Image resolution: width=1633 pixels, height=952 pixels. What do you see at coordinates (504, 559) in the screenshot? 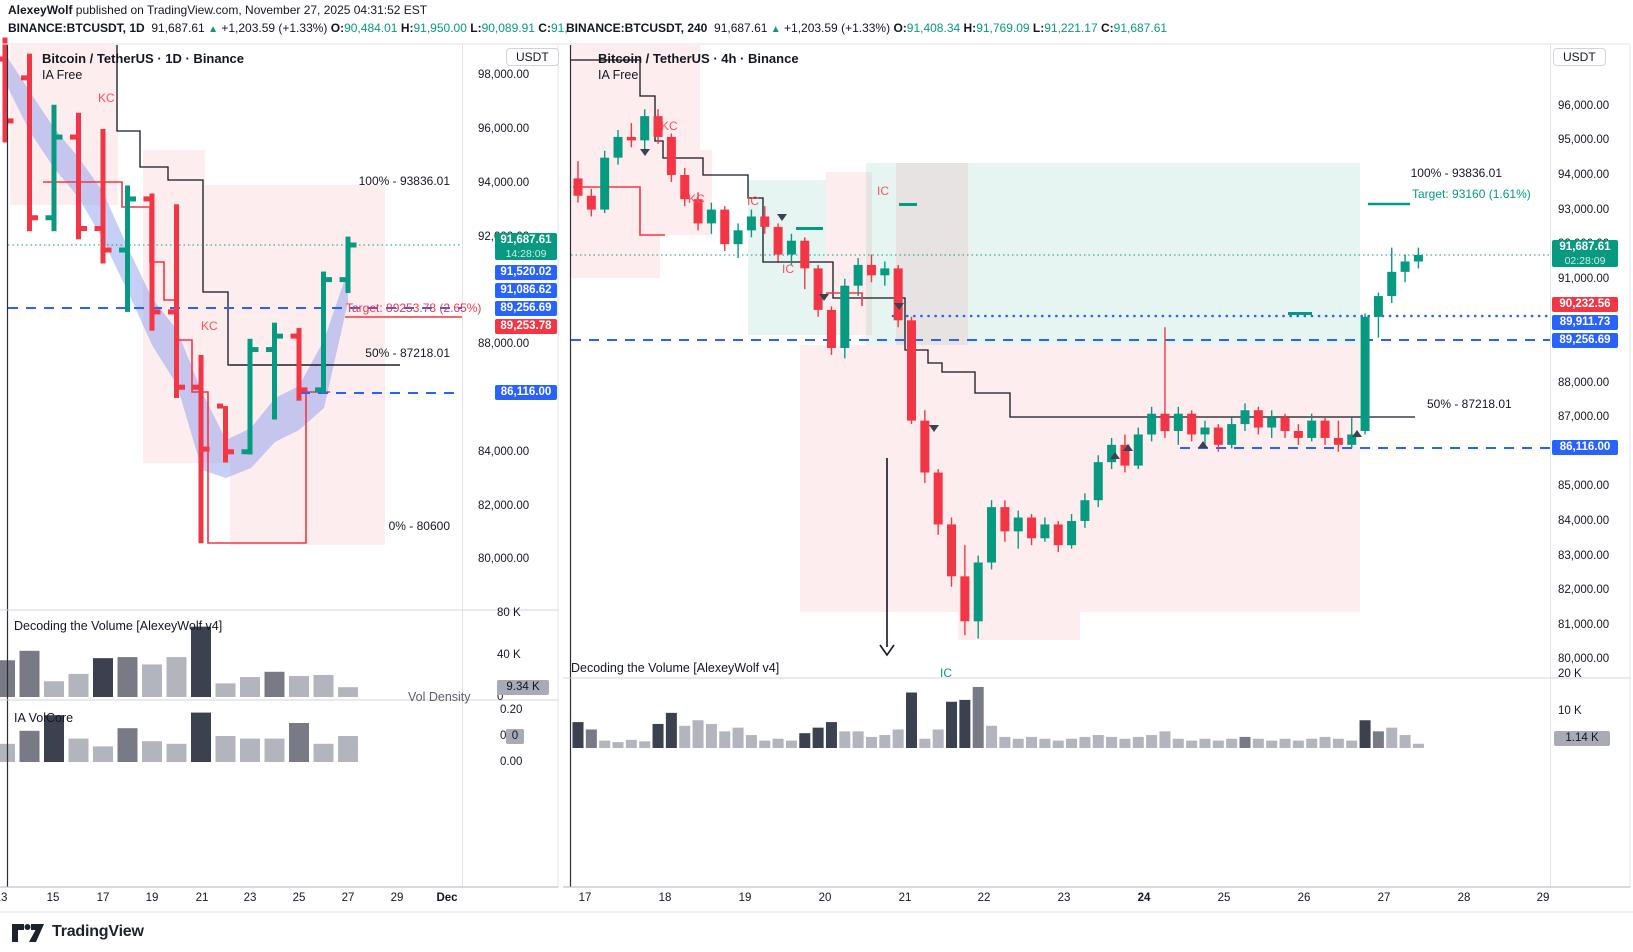
I see `price-axis-label: 80,000.00` at bounding box center [504, 559].